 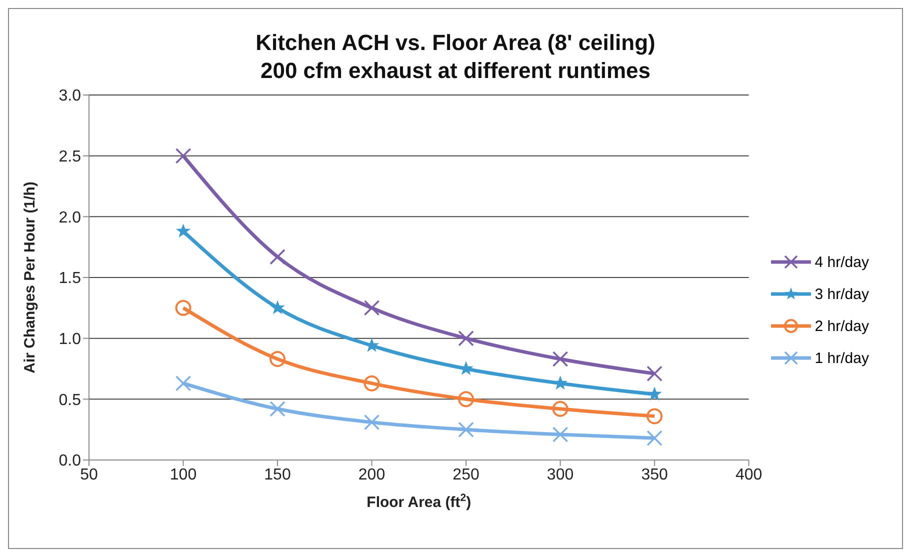 What do you see at coordinates (89, 475) in the screenshot?
I see `x-tick-label: 50` at bounding box center [89, 475].